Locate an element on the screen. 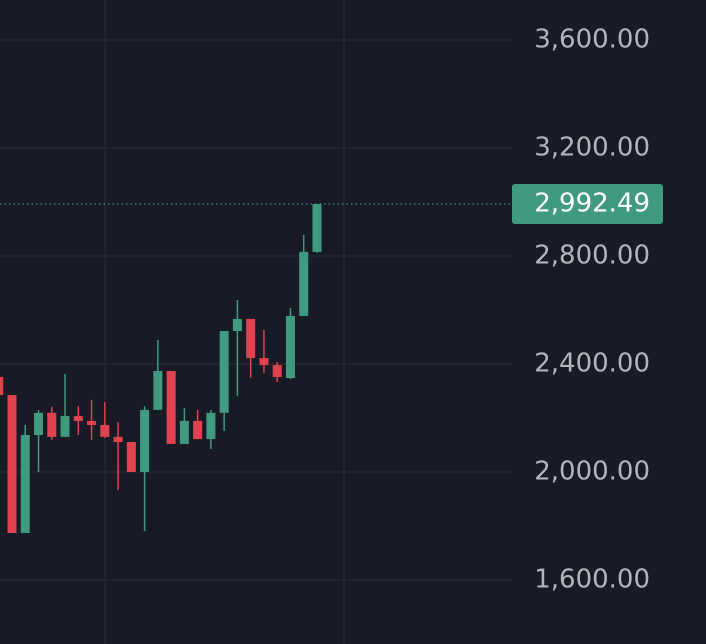 The width and height of the screenshot is (706, 644). y-tick-label: 3,200.00 is located at coordinates (592, 147).